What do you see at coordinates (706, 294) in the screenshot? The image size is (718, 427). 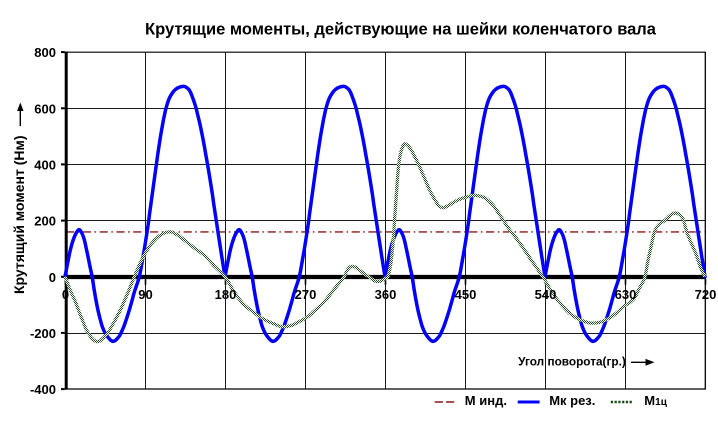 I see `svg-text: 720` at bounding box center [706, 294].